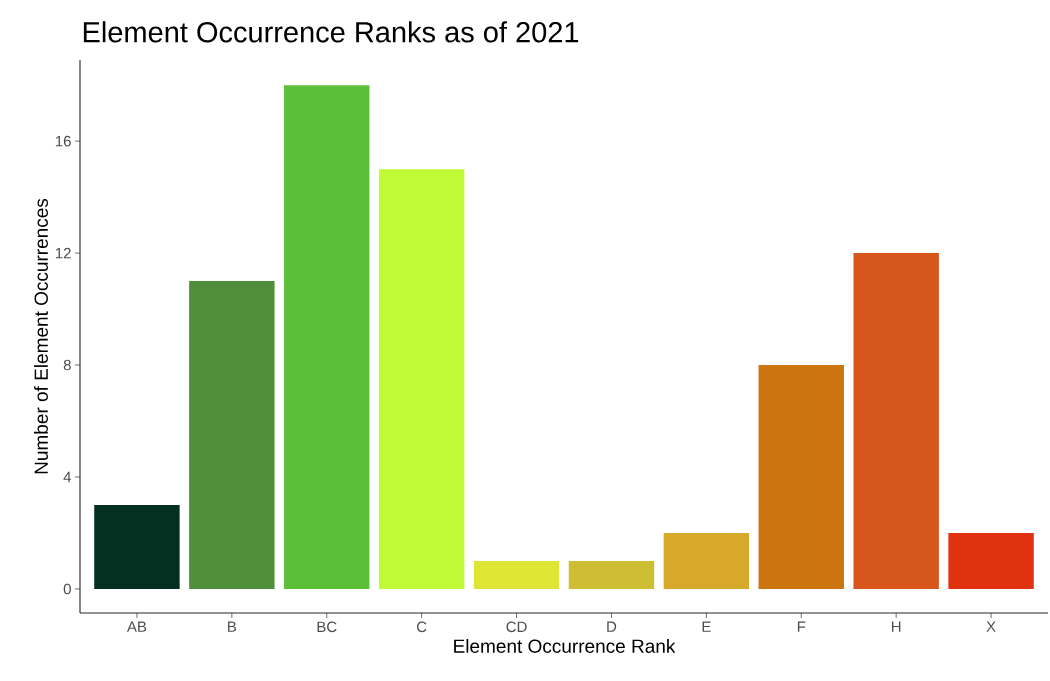 Image resolution: width=1050 pixels, height=681 pixels. Describe the element at coordinates (516, 627) in the screenshot. I see `x-tick-label: CD` at that location.